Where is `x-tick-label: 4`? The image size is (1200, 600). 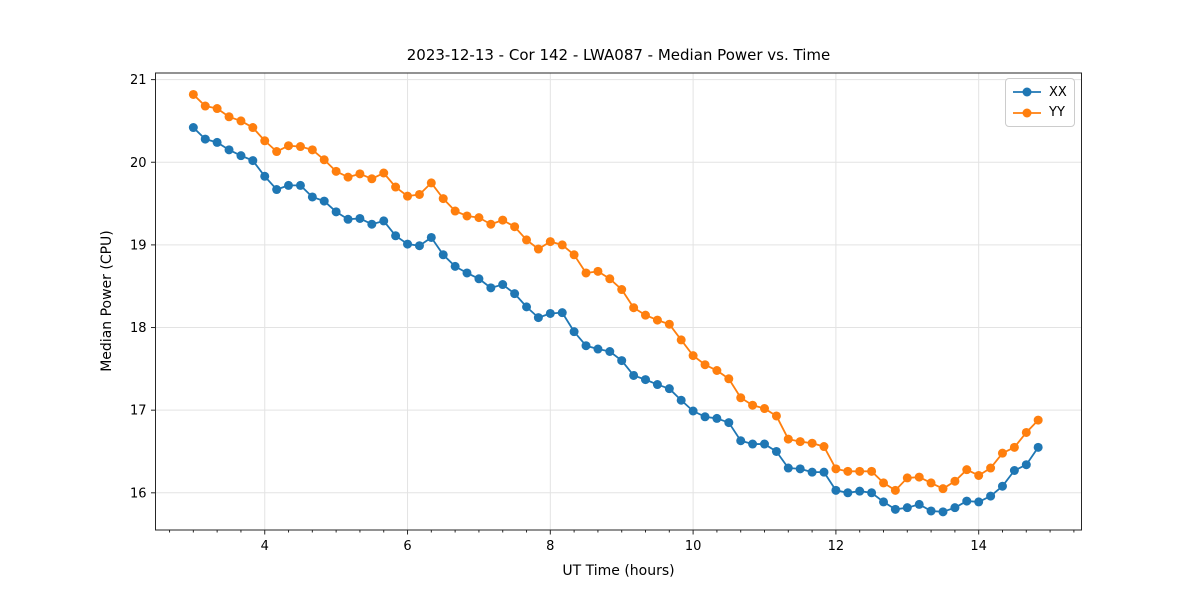
x-tick-label: 4 is located at coordinates (265, 546).